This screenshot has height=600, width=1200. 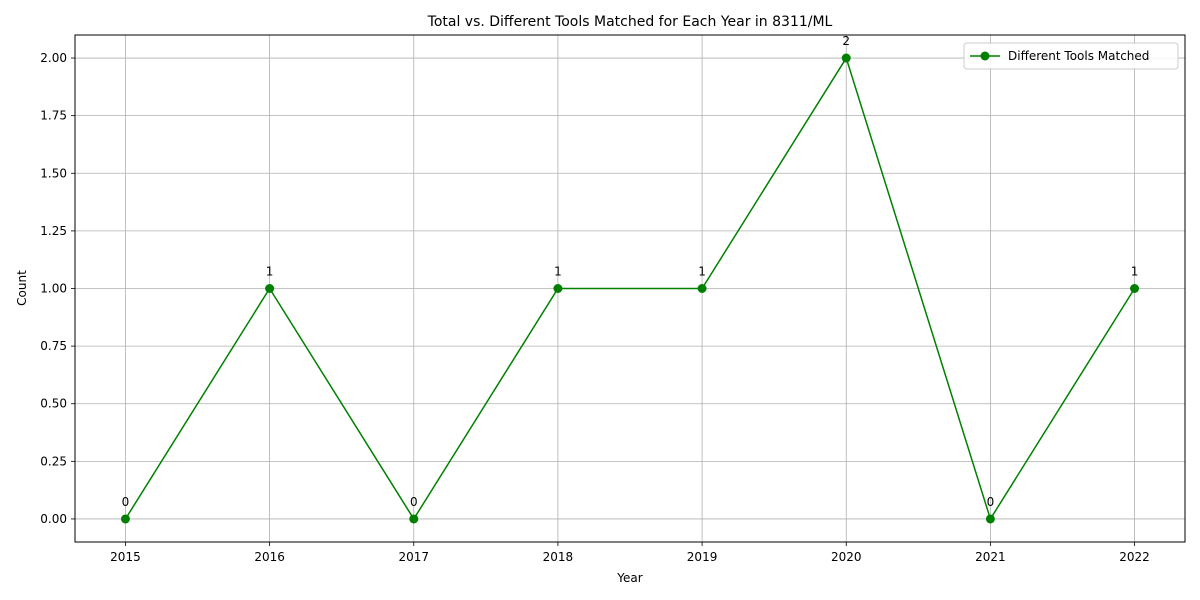 What do you see at coordinates (269, 557) in the screenshot?
I see `x-tick-label: 2016` at bounding box center [269, 557].